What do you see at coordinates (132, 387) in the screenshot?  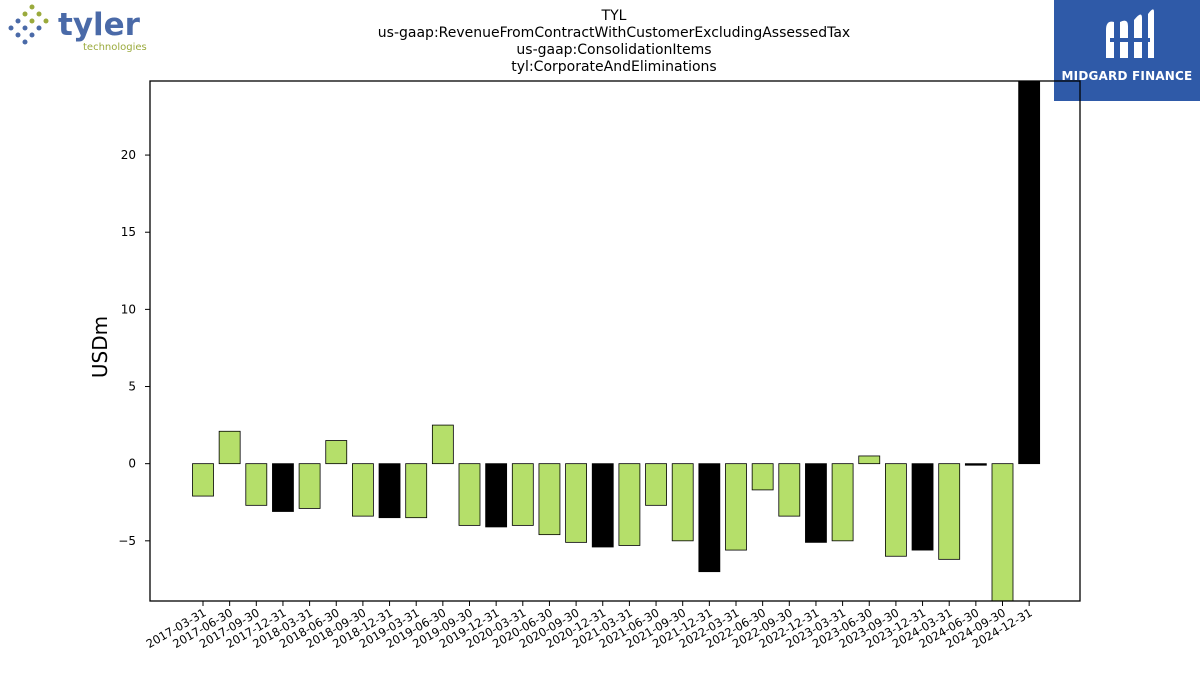 I see `y-tick-label: 5` at bounding box center [132, 387].